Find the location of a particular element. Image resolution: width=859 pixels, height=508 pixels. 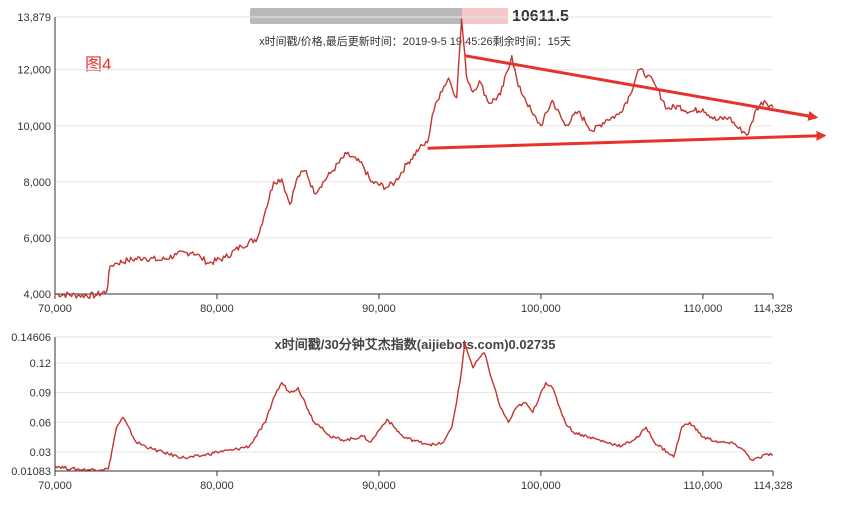

top-y-tick-label: 10,000 is located at coordinates (34, 127).